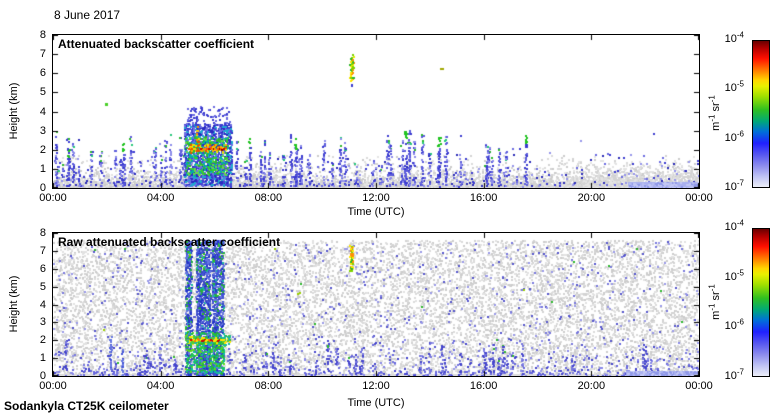 Image resolution: width=780 pixels, height=420 pixels. I want to click on x-axis-label-bottom: Time (UTC), so click(376, 403).